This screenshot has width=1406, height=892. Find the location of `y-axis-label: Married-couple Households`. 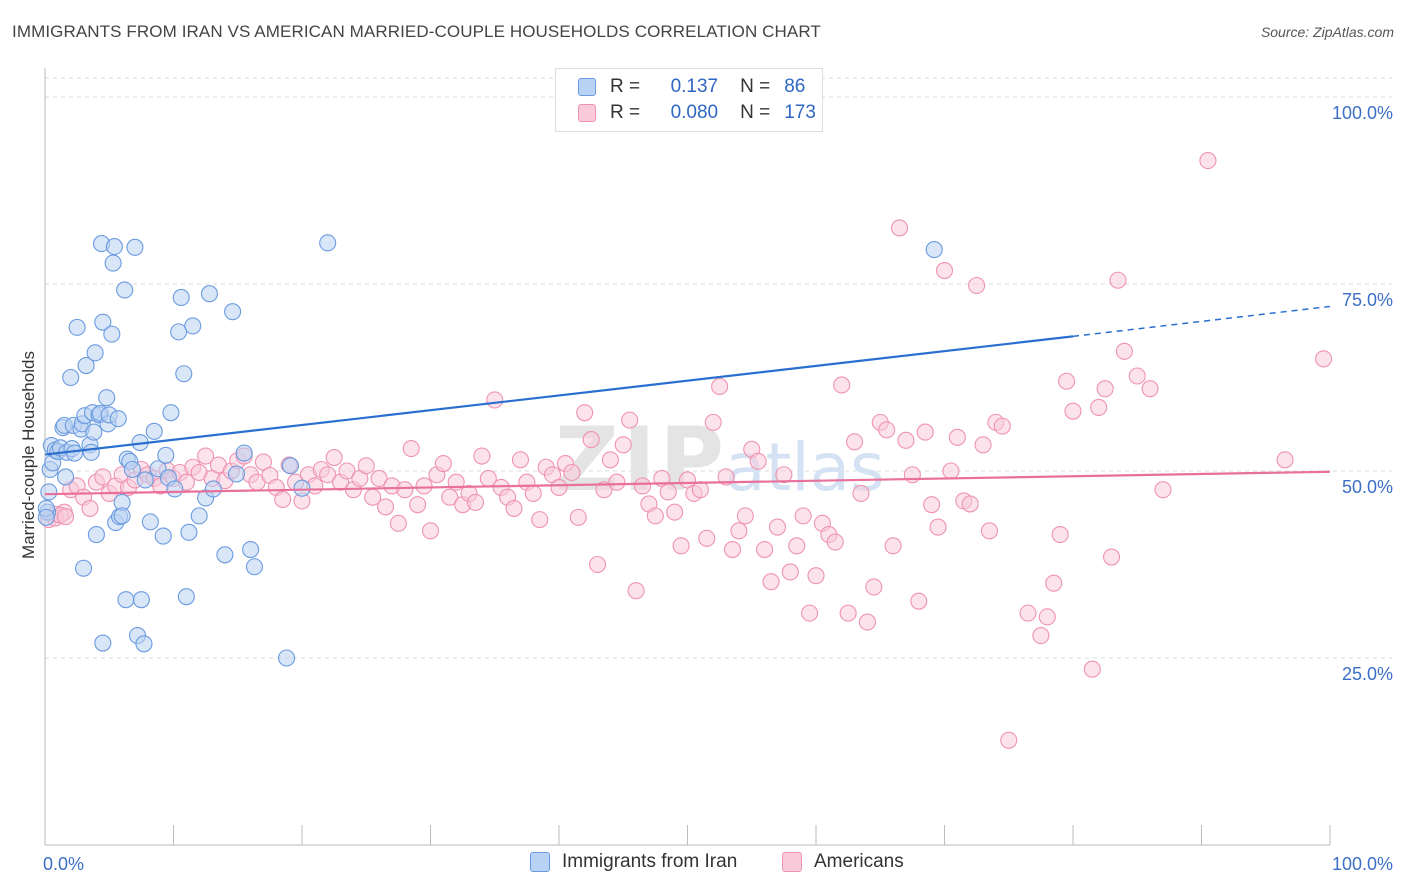

y-axis-label: Married-couple Households is located at coordinates (28, 455).